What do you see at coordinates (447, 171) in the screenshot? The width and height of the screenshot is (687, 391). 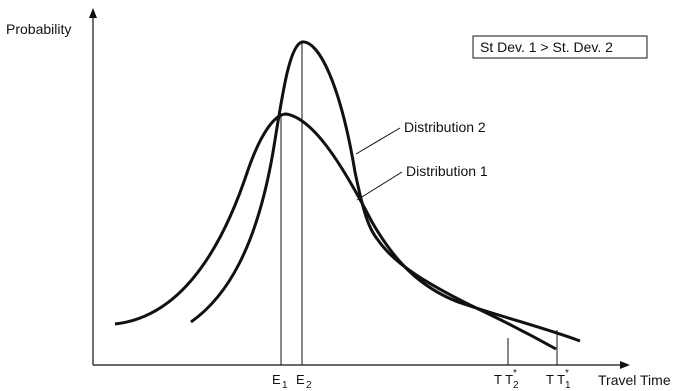 I see `distribution-1-label: Distribution 1` at bounding box center [447, 171].